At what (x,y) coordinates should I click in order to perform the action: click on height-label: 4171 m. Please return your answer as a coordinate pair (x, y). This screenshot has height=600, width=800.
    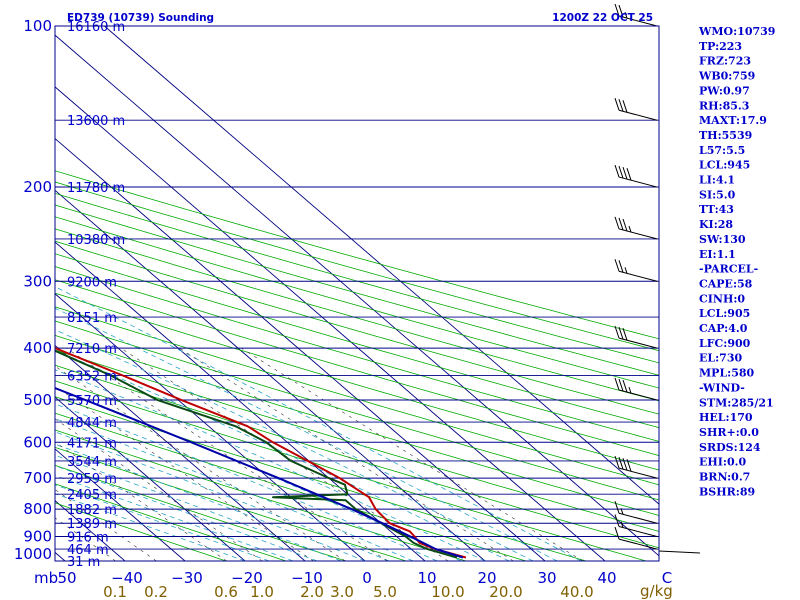
    Looking at the image, I should click on (92, 443).